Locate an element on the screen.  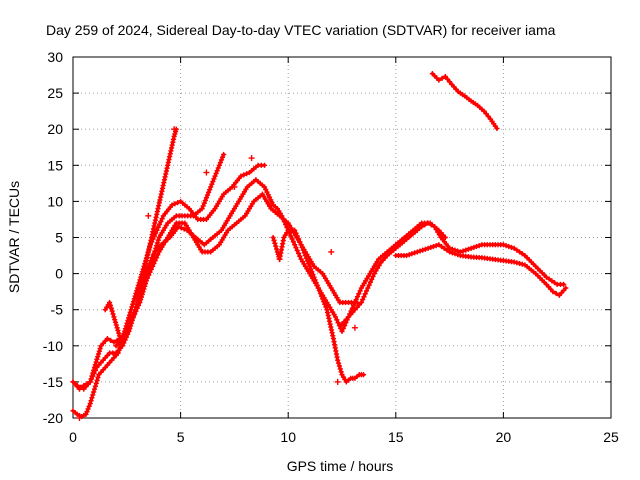
x-tick-label: 15 is located at coordinates (396, 437).